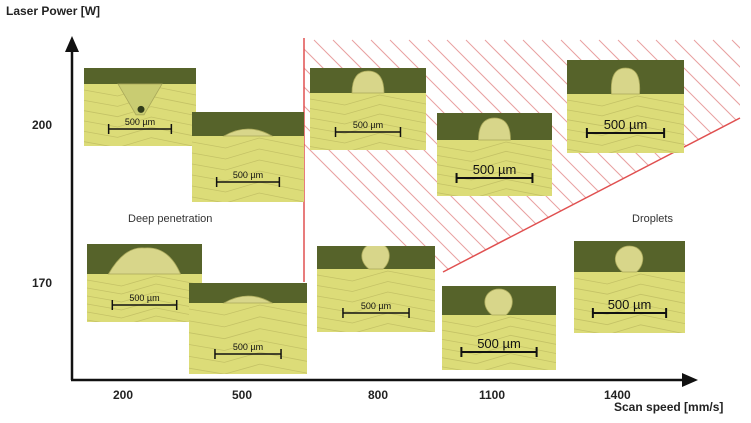 The width and height of the screenshot is (751, 423). What do you see at coordinates (652, 219) in the screenshot?
I see `droplets-label: Droplets` at bounding box center [652, 219].